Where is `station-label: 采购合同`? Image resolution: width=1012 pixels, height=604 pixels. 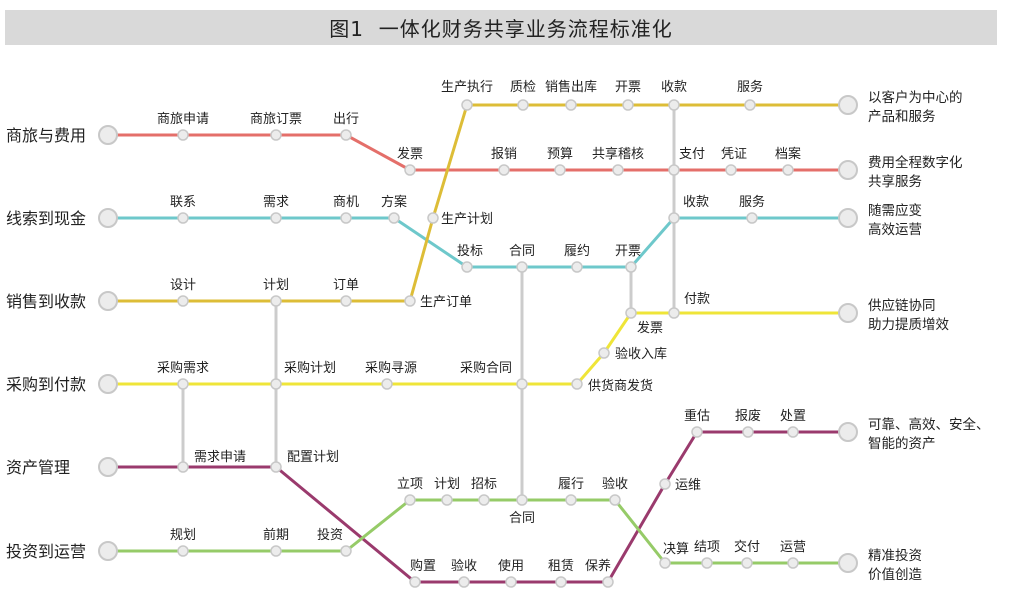
station-label: 采购合同 is located at coordinates (486, 368).